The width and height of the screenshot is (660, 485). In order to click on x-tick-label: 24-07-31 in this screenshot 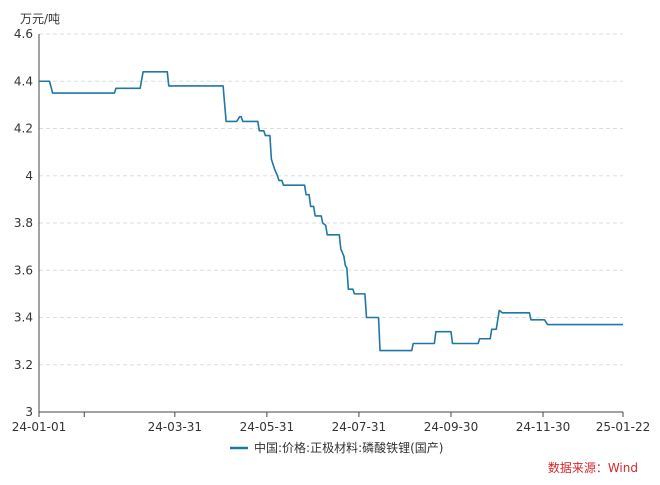, I will do `click(359, 427)`.